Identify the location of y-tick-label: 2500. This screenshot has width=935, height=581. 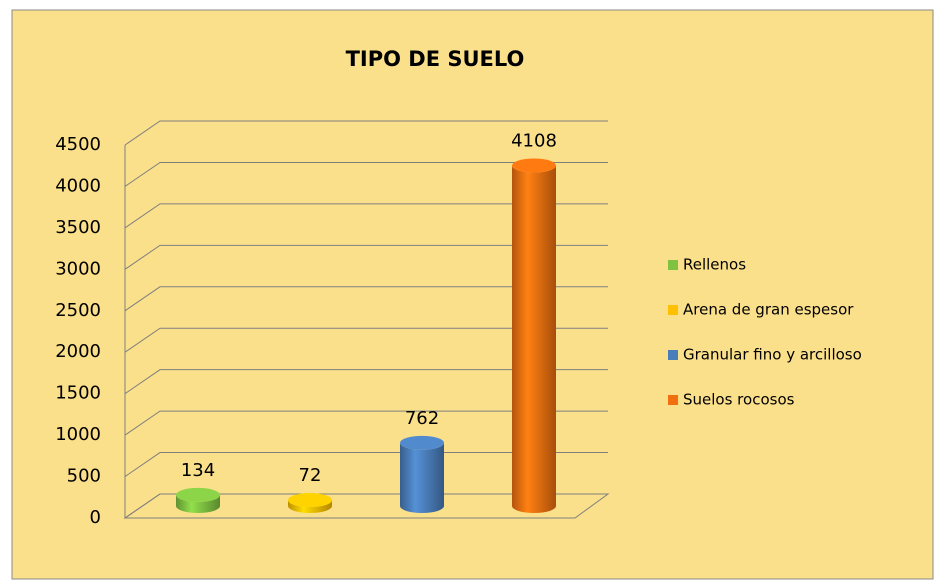
(78, 310).